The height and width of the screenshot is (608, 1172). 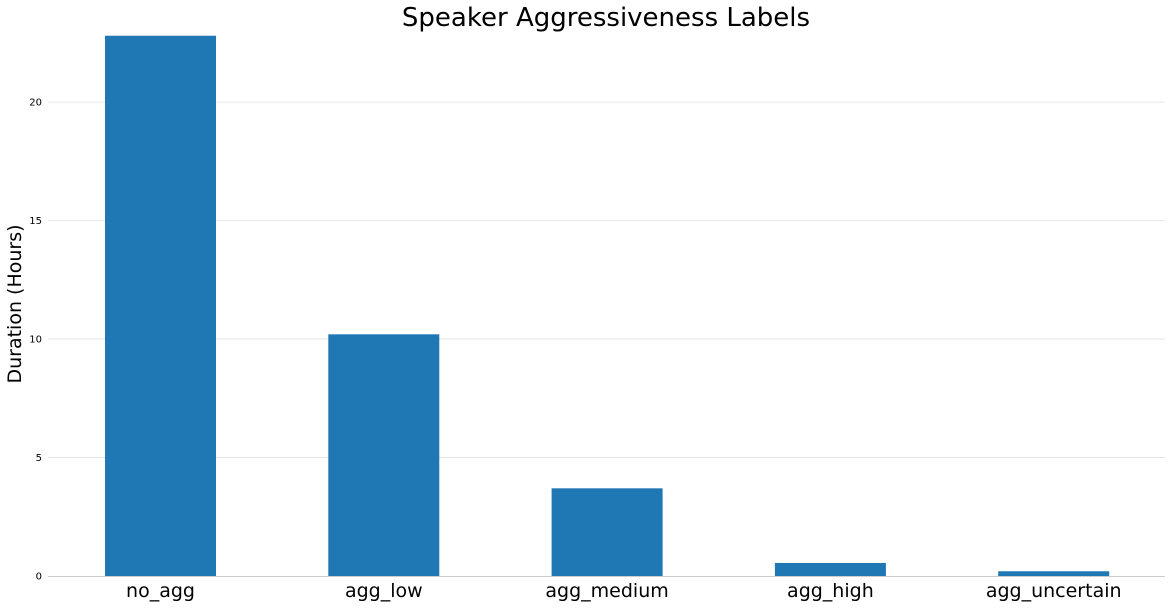 What do you see at coordinates (384, 591) in the screenshot?
I see `x-tick-label: agg_low` at bounding box center [384, 591].